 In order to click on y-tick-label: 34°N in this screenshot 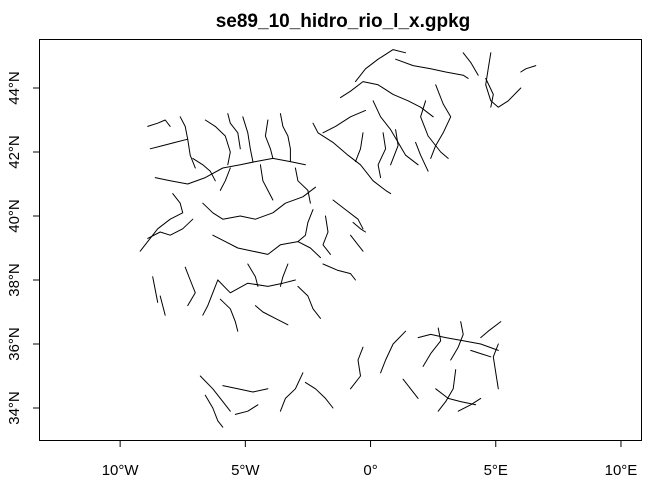, I will do `click(14, 408)`.